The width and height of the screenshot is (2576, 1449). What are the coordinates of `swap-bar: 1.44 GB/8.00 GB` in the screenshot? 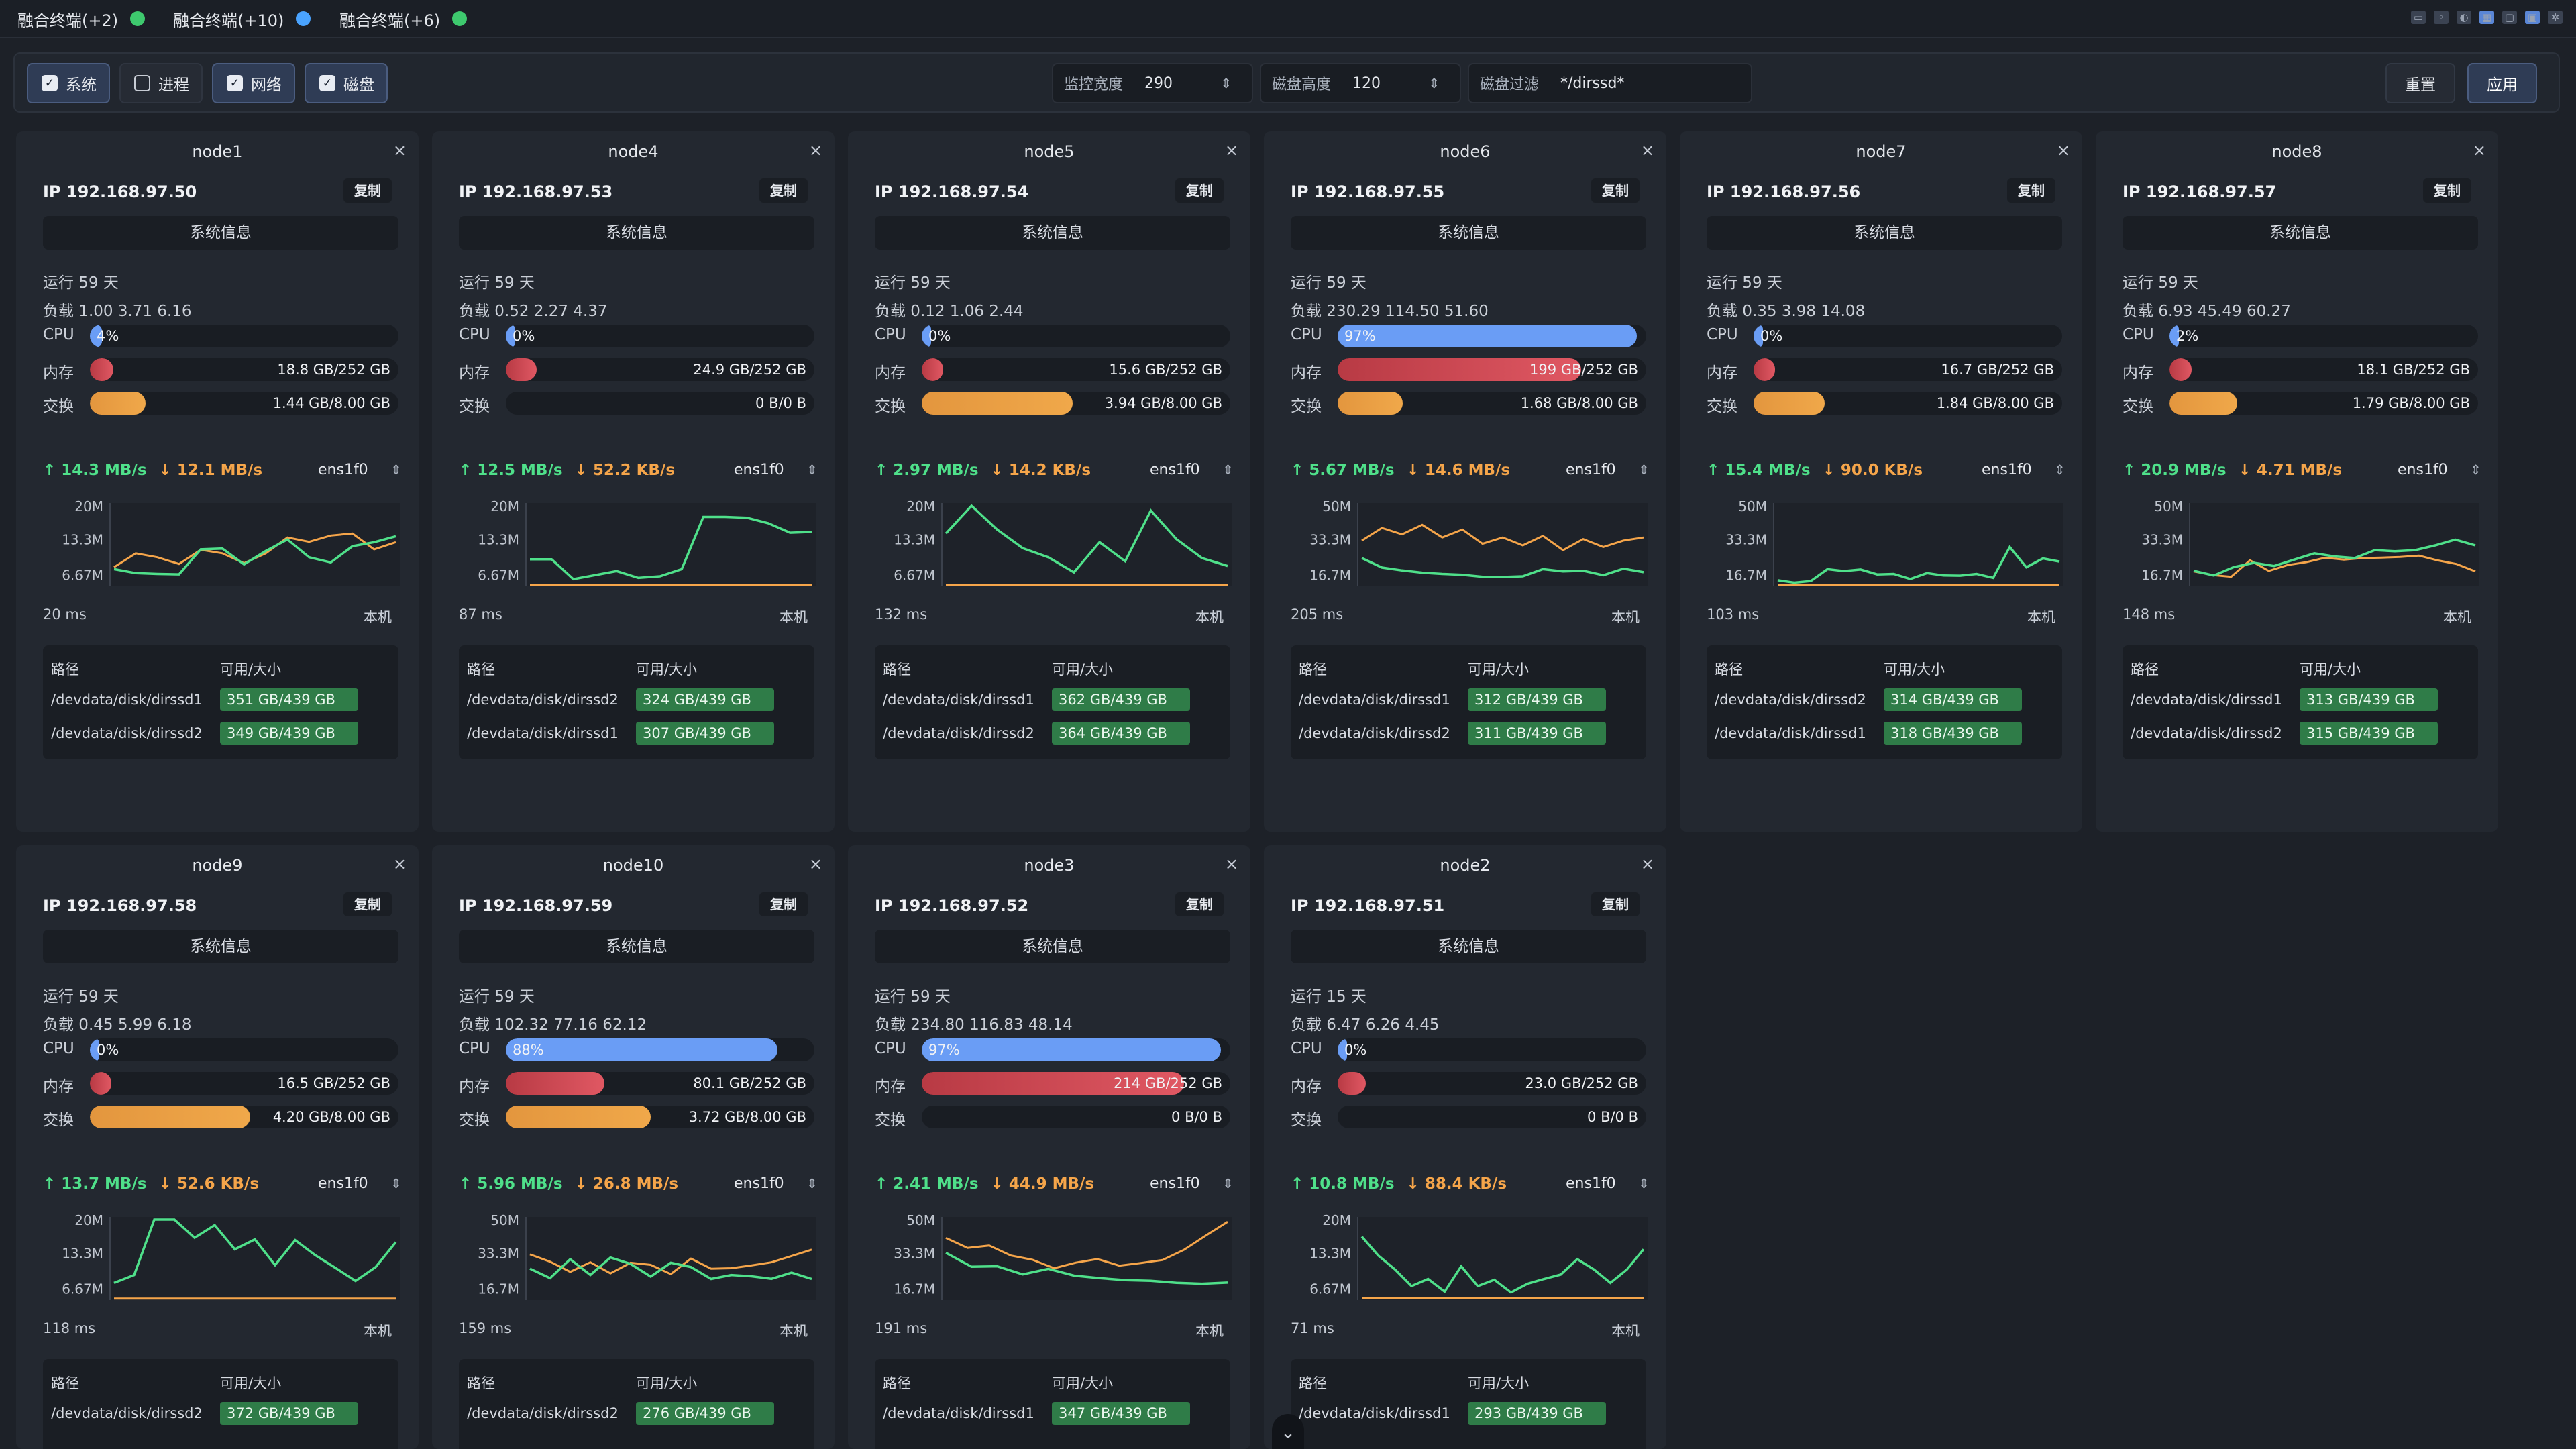 It's located at (244, 403).